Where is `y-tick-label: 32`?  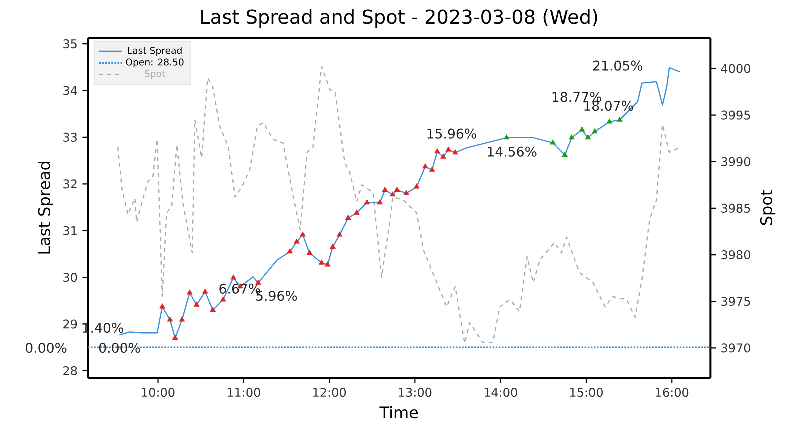
y-tick-label: 32 is located at coordinates (70, 184).